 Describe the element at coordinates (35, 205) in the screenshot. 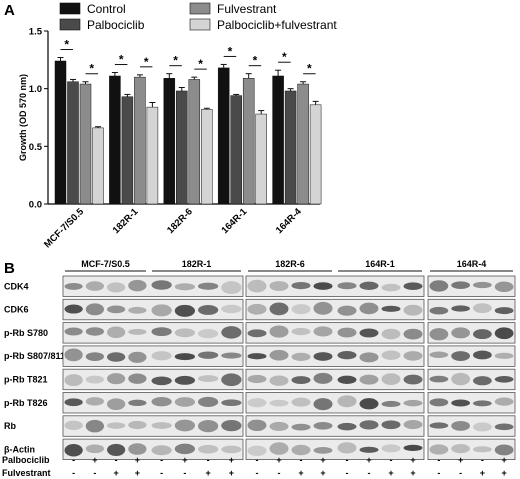

I see `y-tick-label: 0.0` at that location.